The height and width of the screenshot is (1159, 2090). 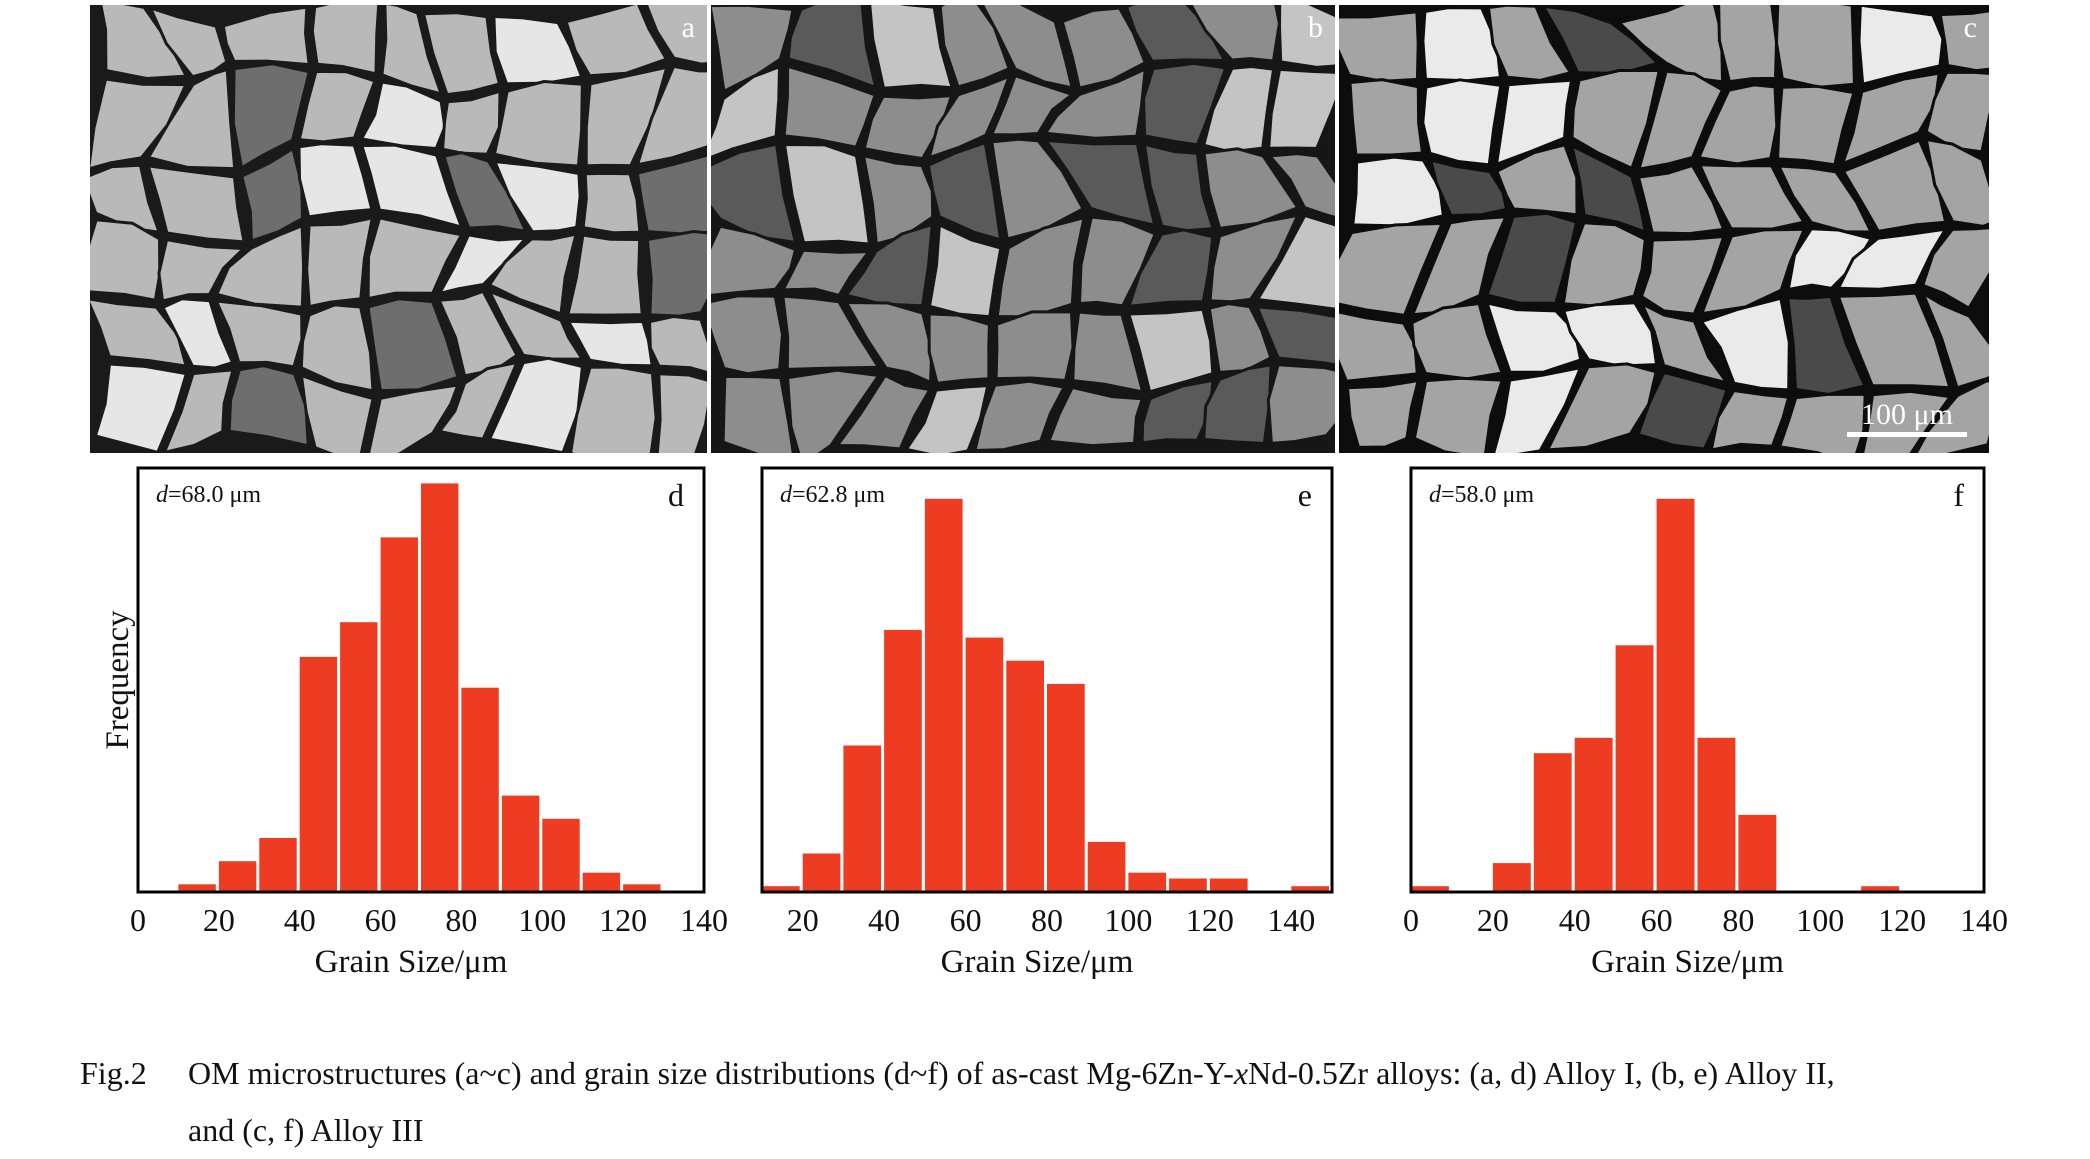 I want to click on micrograph-c: c 100 μm, so click(x=1664, y=229).